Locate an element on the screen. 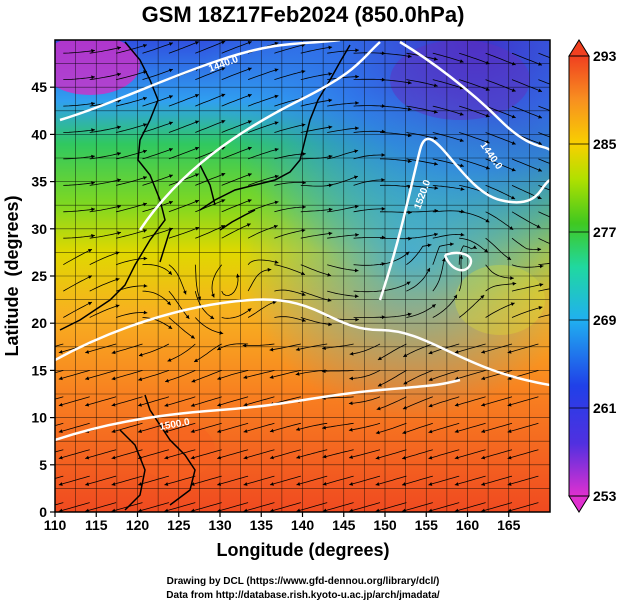  x-tick-label: 130 is located at coordinates (220, 525).